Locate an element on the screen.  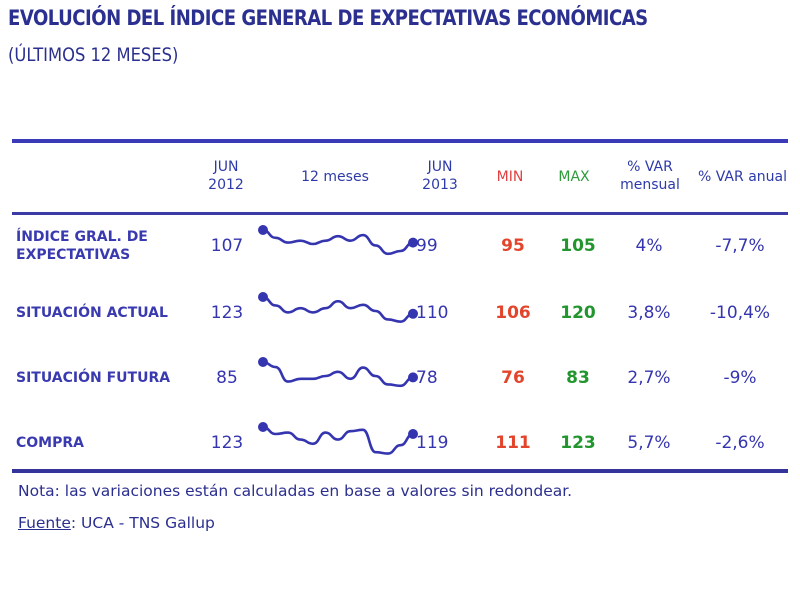
source-line: Fuente: UCA - TNS Gallup is located at coordinates (116, 523).